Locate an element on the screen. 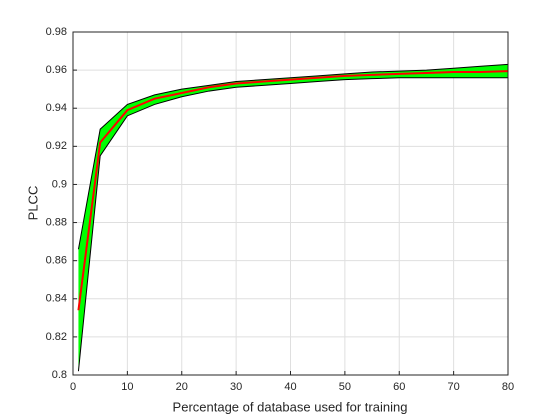 The height and width of the screenshot is (420, 560). y-tick-label: 0.88 is located at coordinates (56, 222).